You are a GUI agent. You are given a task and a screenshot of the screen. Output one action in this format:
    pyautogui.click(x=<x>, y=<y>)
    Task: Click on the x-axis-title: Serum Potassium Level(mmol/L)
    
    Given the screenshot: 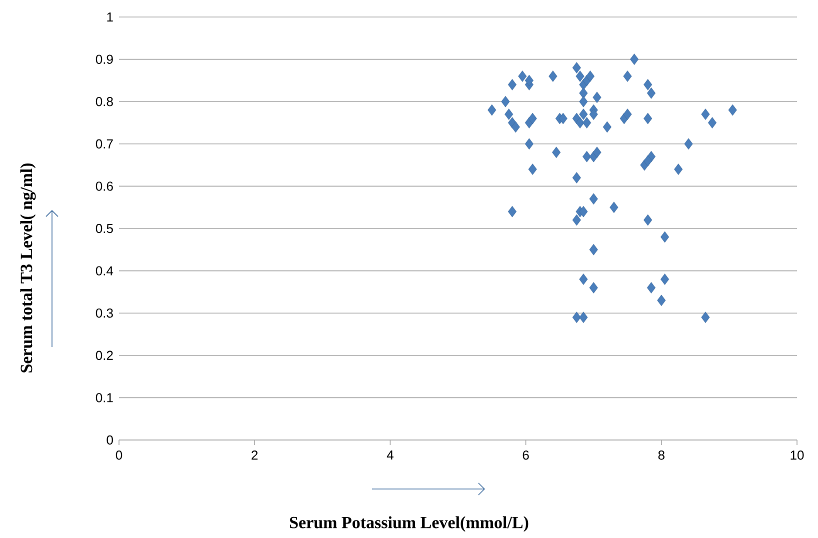 What is the action you would take?
    pyautogui.click(x=409, y=524)
    